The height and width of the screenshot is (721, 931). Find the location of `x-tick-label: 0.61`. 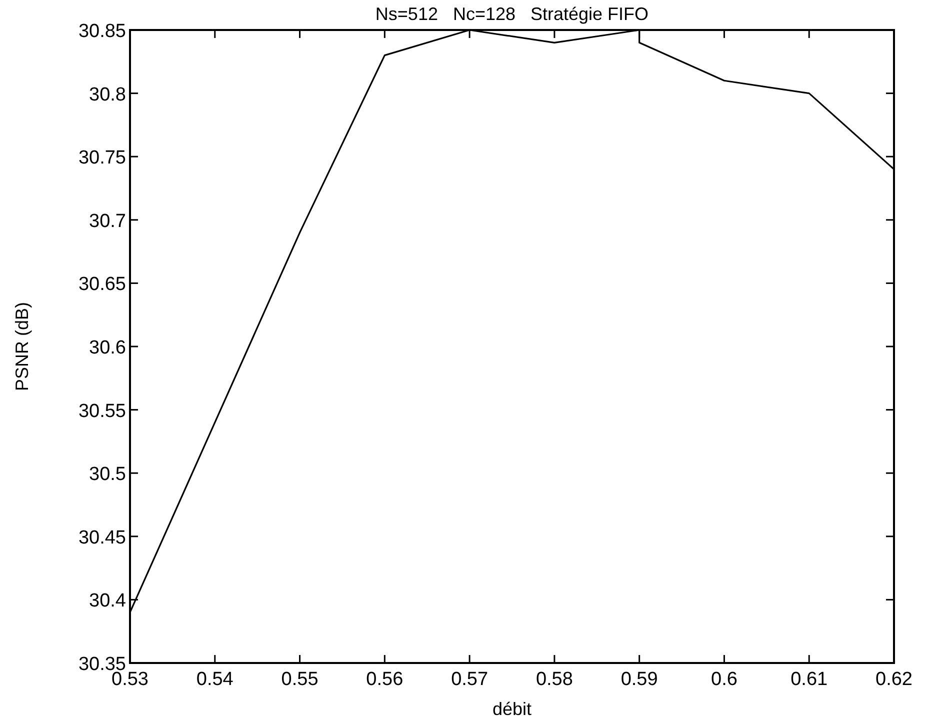

x-tick-label: 0.61 is located at coordinates (809, 679).